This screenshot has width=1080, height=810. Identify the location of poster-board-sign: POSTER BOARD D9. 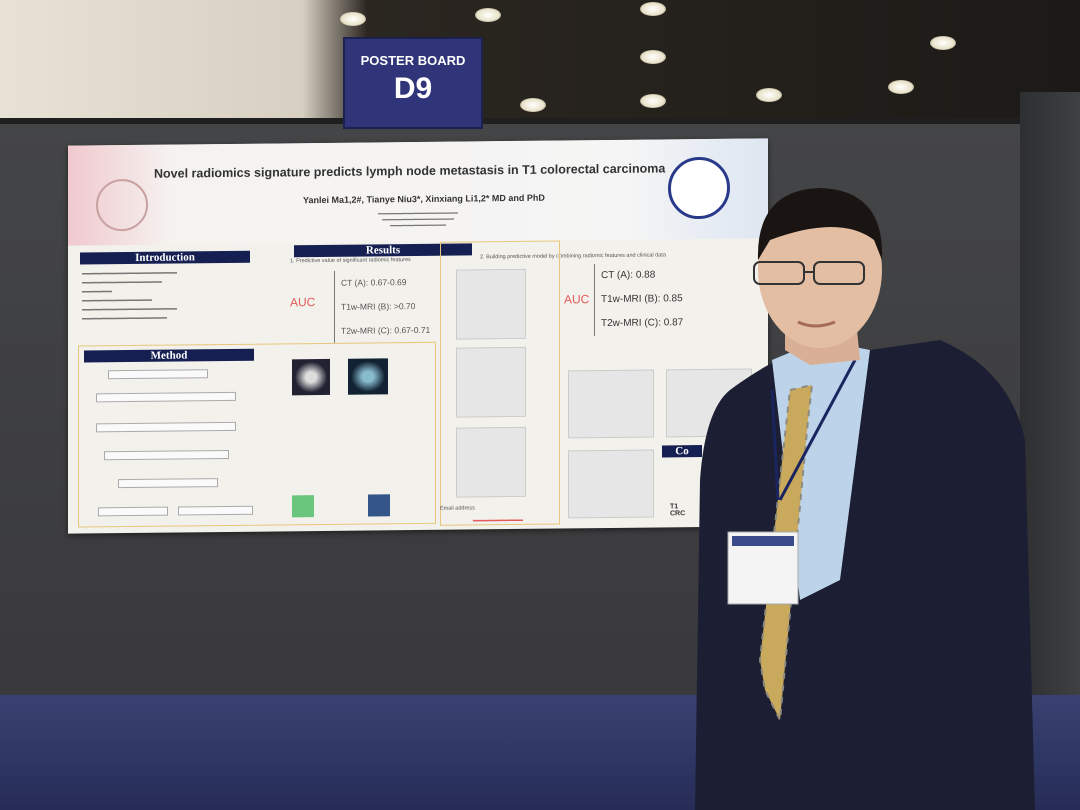
(413, 83).